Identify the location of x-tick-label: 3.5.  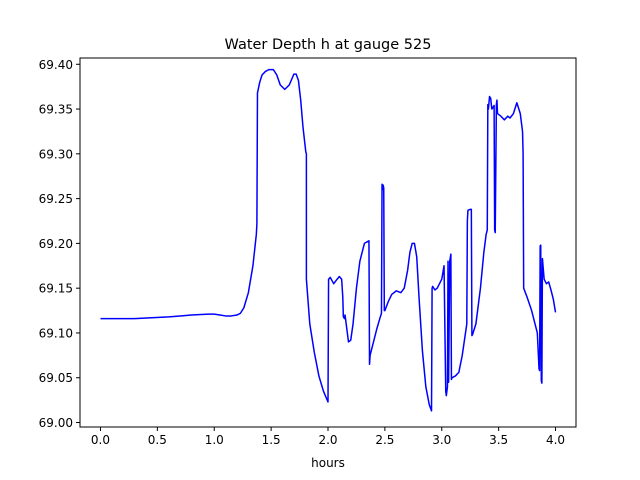
(498, 440).